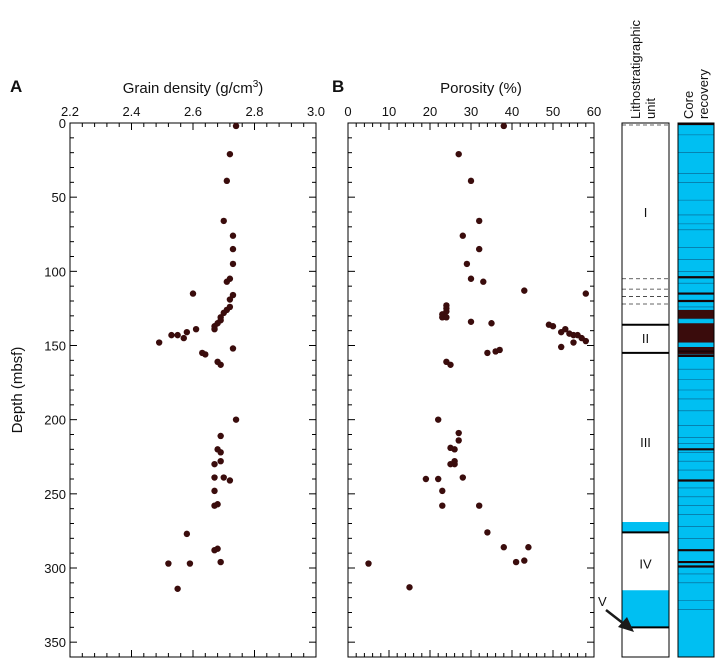  Describe the element at coordinates (389, 111) in the screenshot. I see `panel-b-x-tick-label: 10` at that location.